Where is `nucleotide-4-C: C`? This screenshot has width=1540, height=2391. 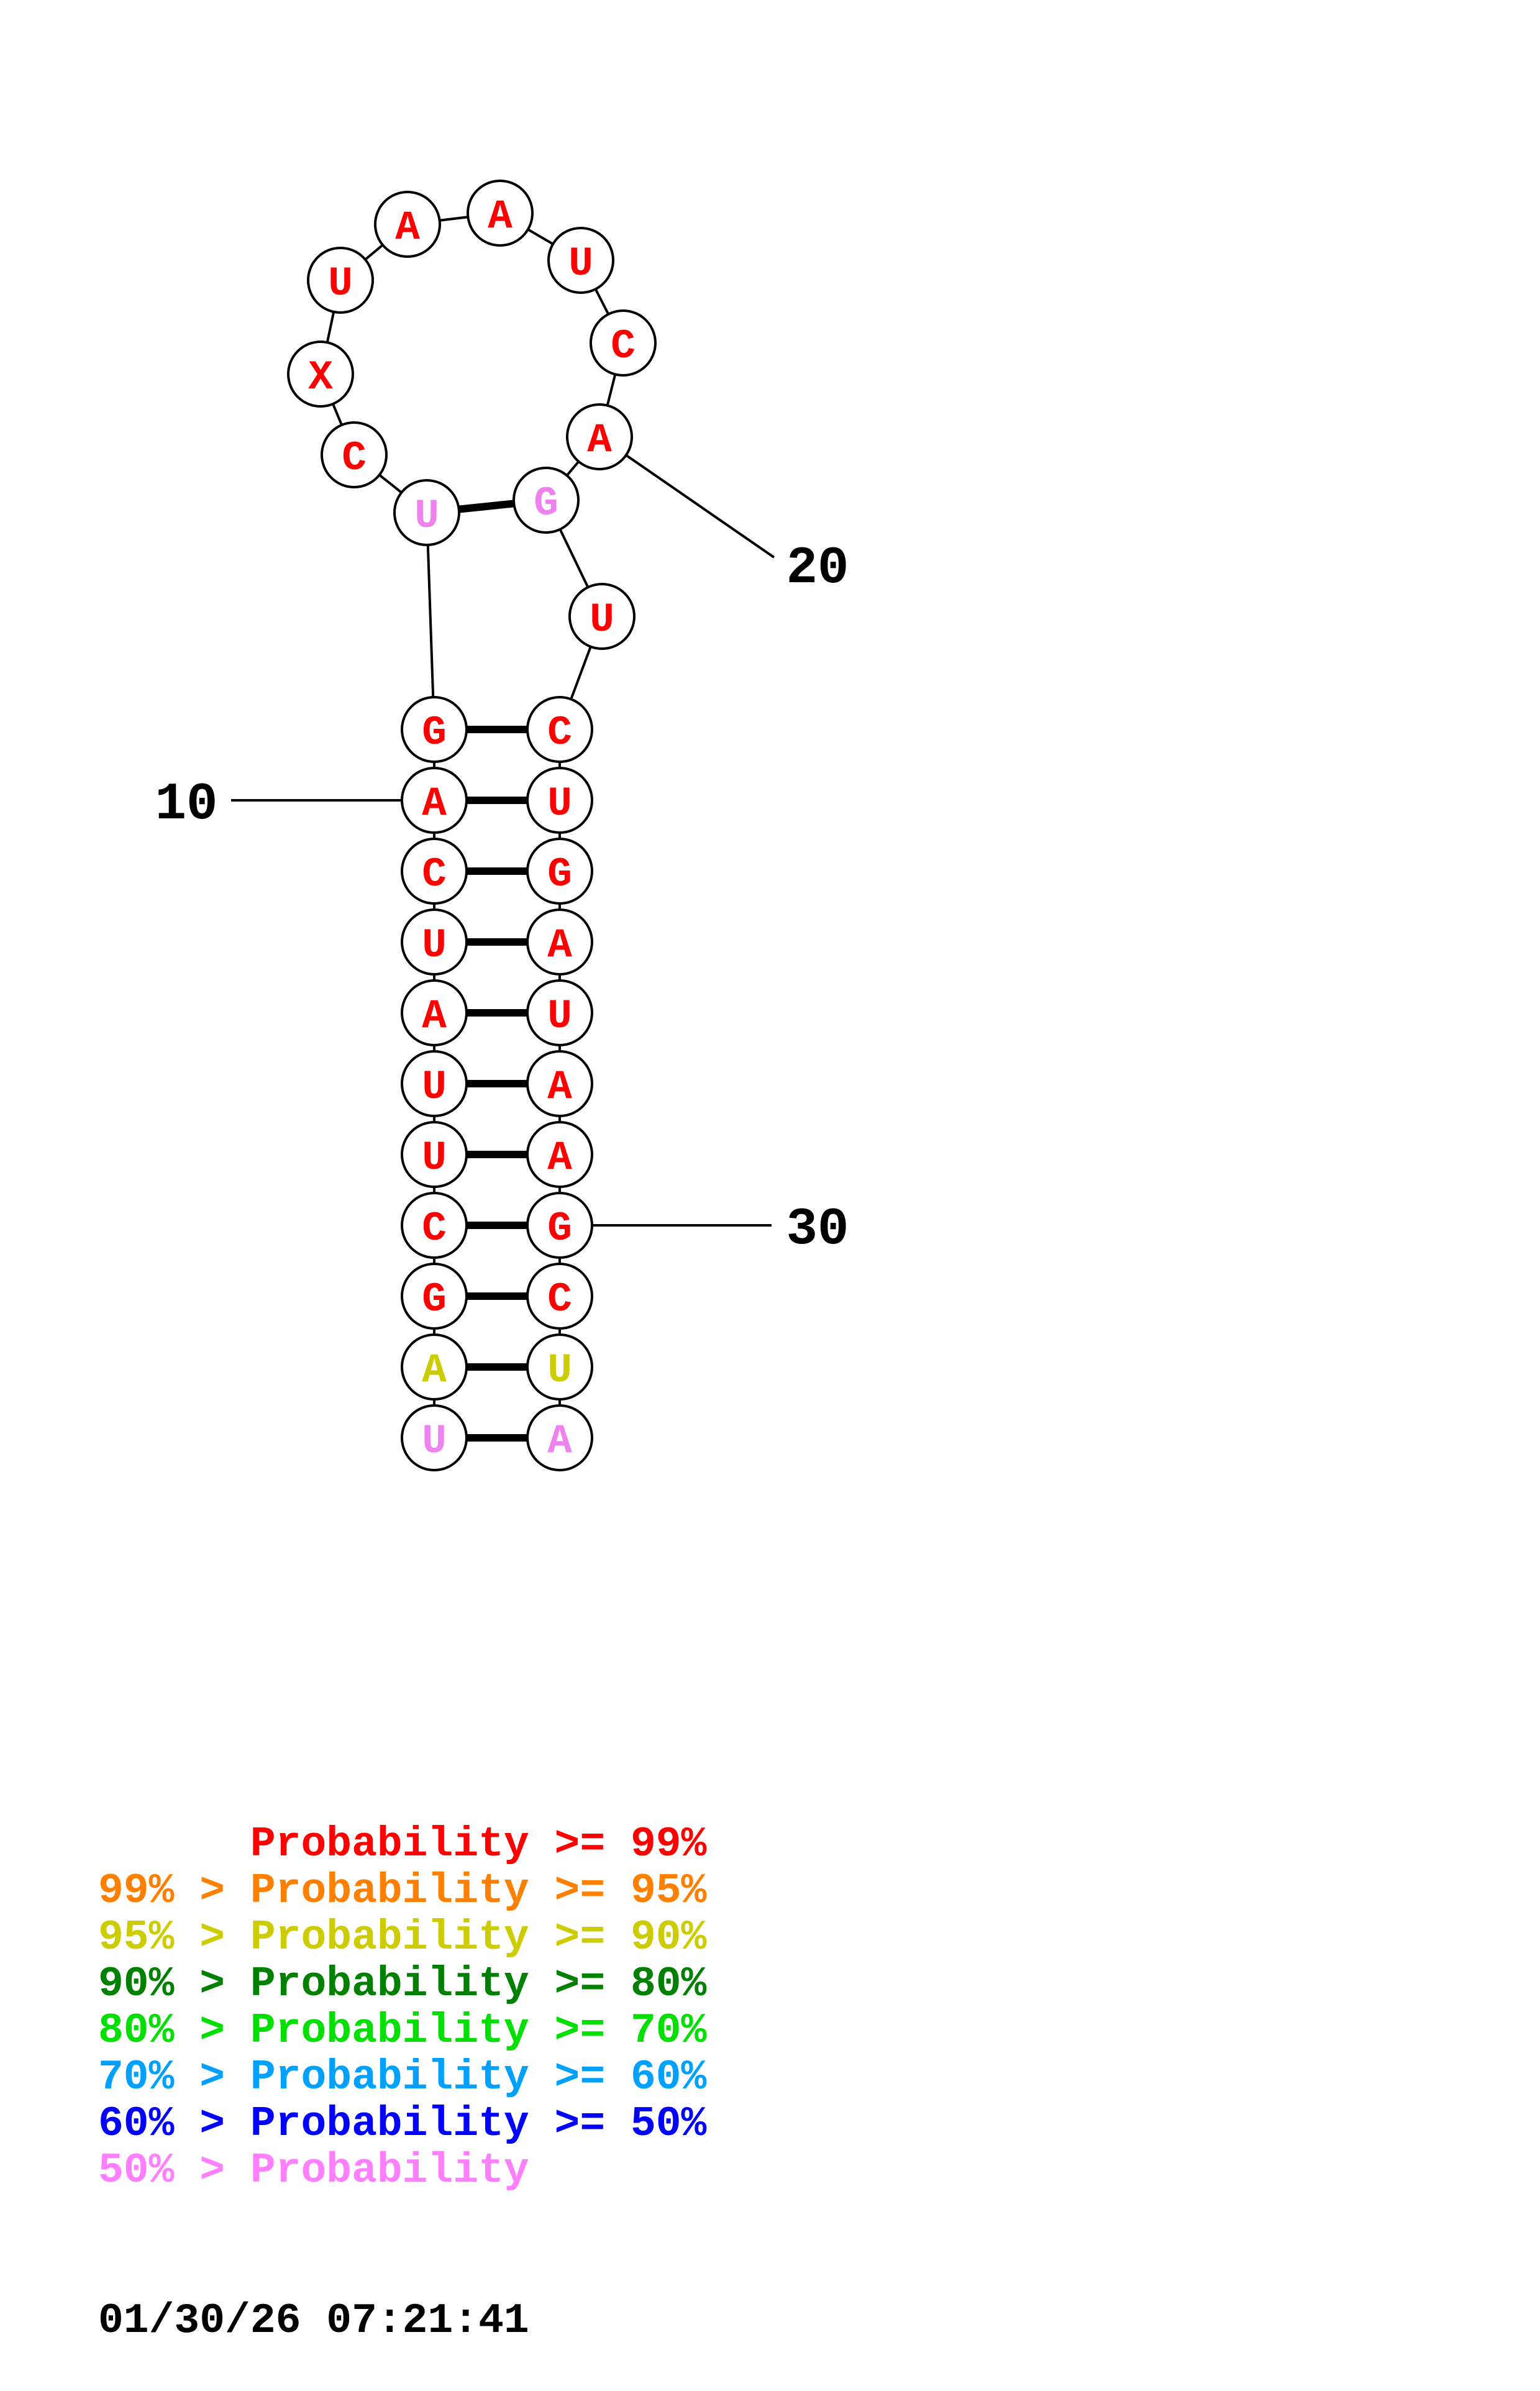
nucleotide-4-C: C is located at coordinates (434, 1228).